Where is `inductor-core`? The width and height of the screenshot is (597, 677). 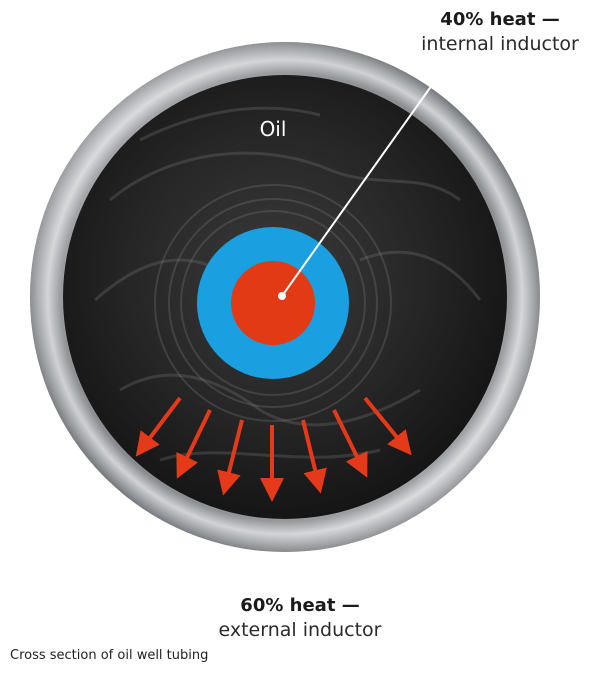
inductor-core is located at coordinates (273, 303).